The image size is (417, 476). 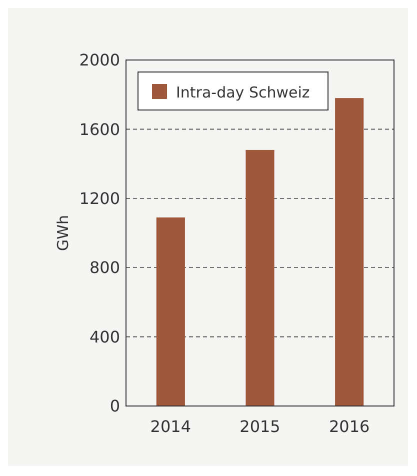 I want to click on y-tick-label: 800, so click(x=104, y=268).